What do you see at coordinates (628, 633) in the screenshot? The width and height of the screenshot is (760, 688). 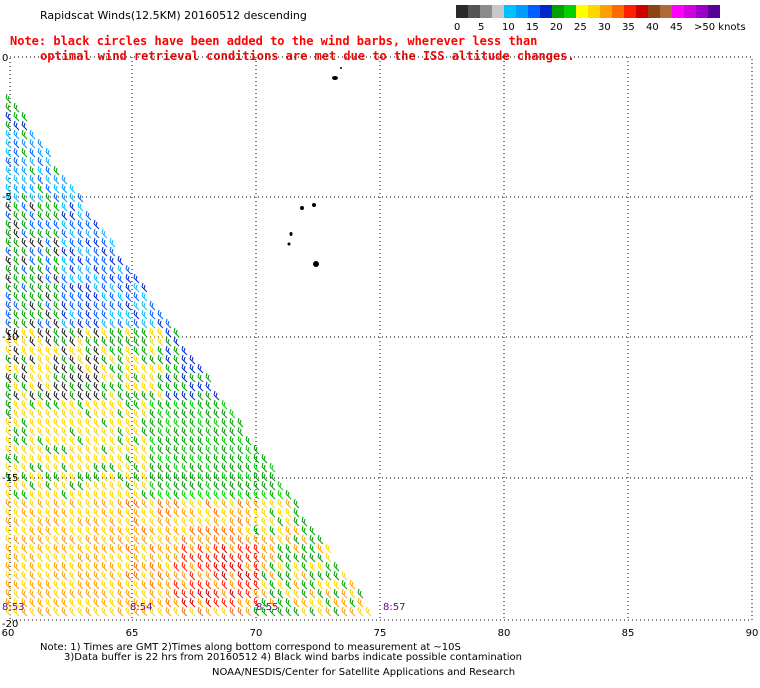 I see `lon-tick-label: 85` at bounding box center [628, 633].